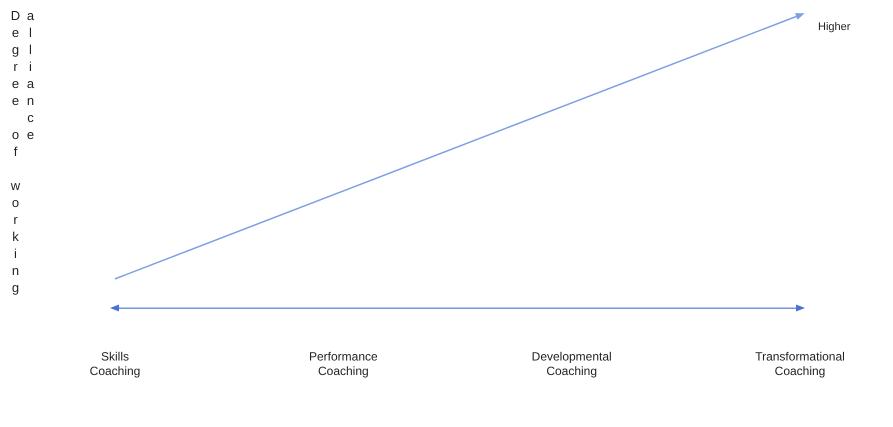  Describe the element at coordinates (834, 27) in the screenshot. I see `annotation: Higher` at that location.